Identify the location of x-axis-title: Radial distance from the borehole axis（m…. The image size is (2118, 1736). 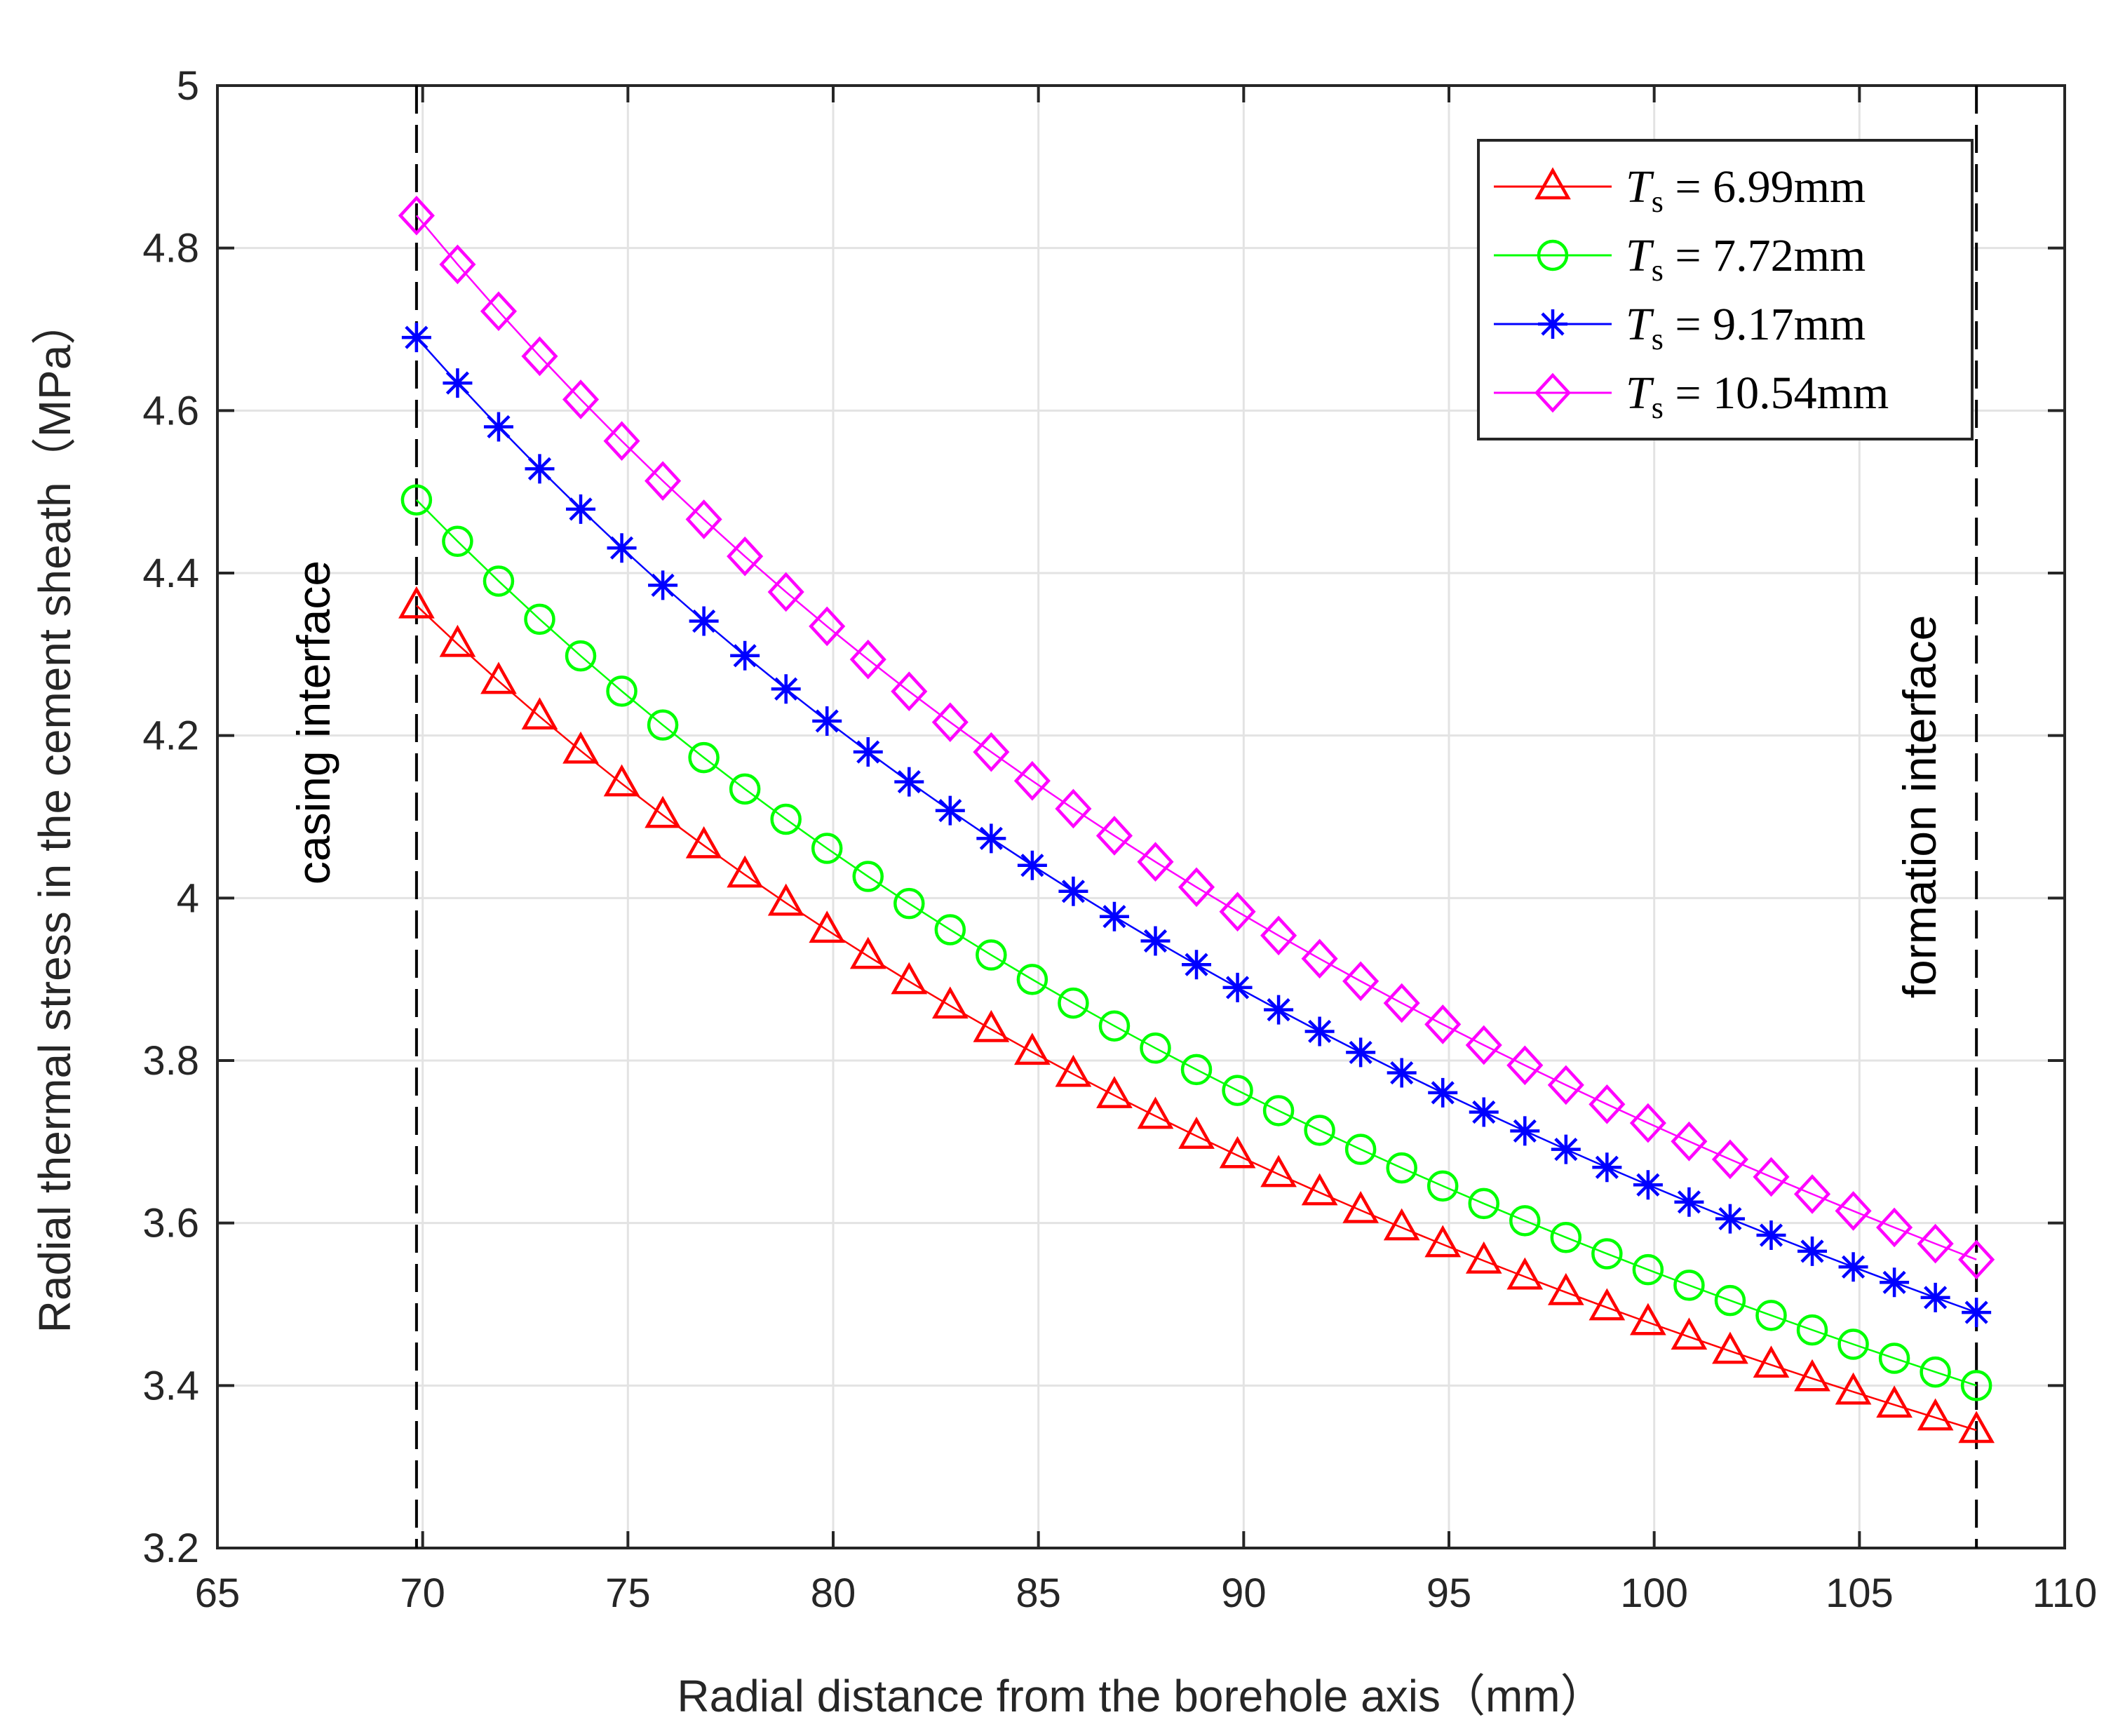
(1141, 1696).